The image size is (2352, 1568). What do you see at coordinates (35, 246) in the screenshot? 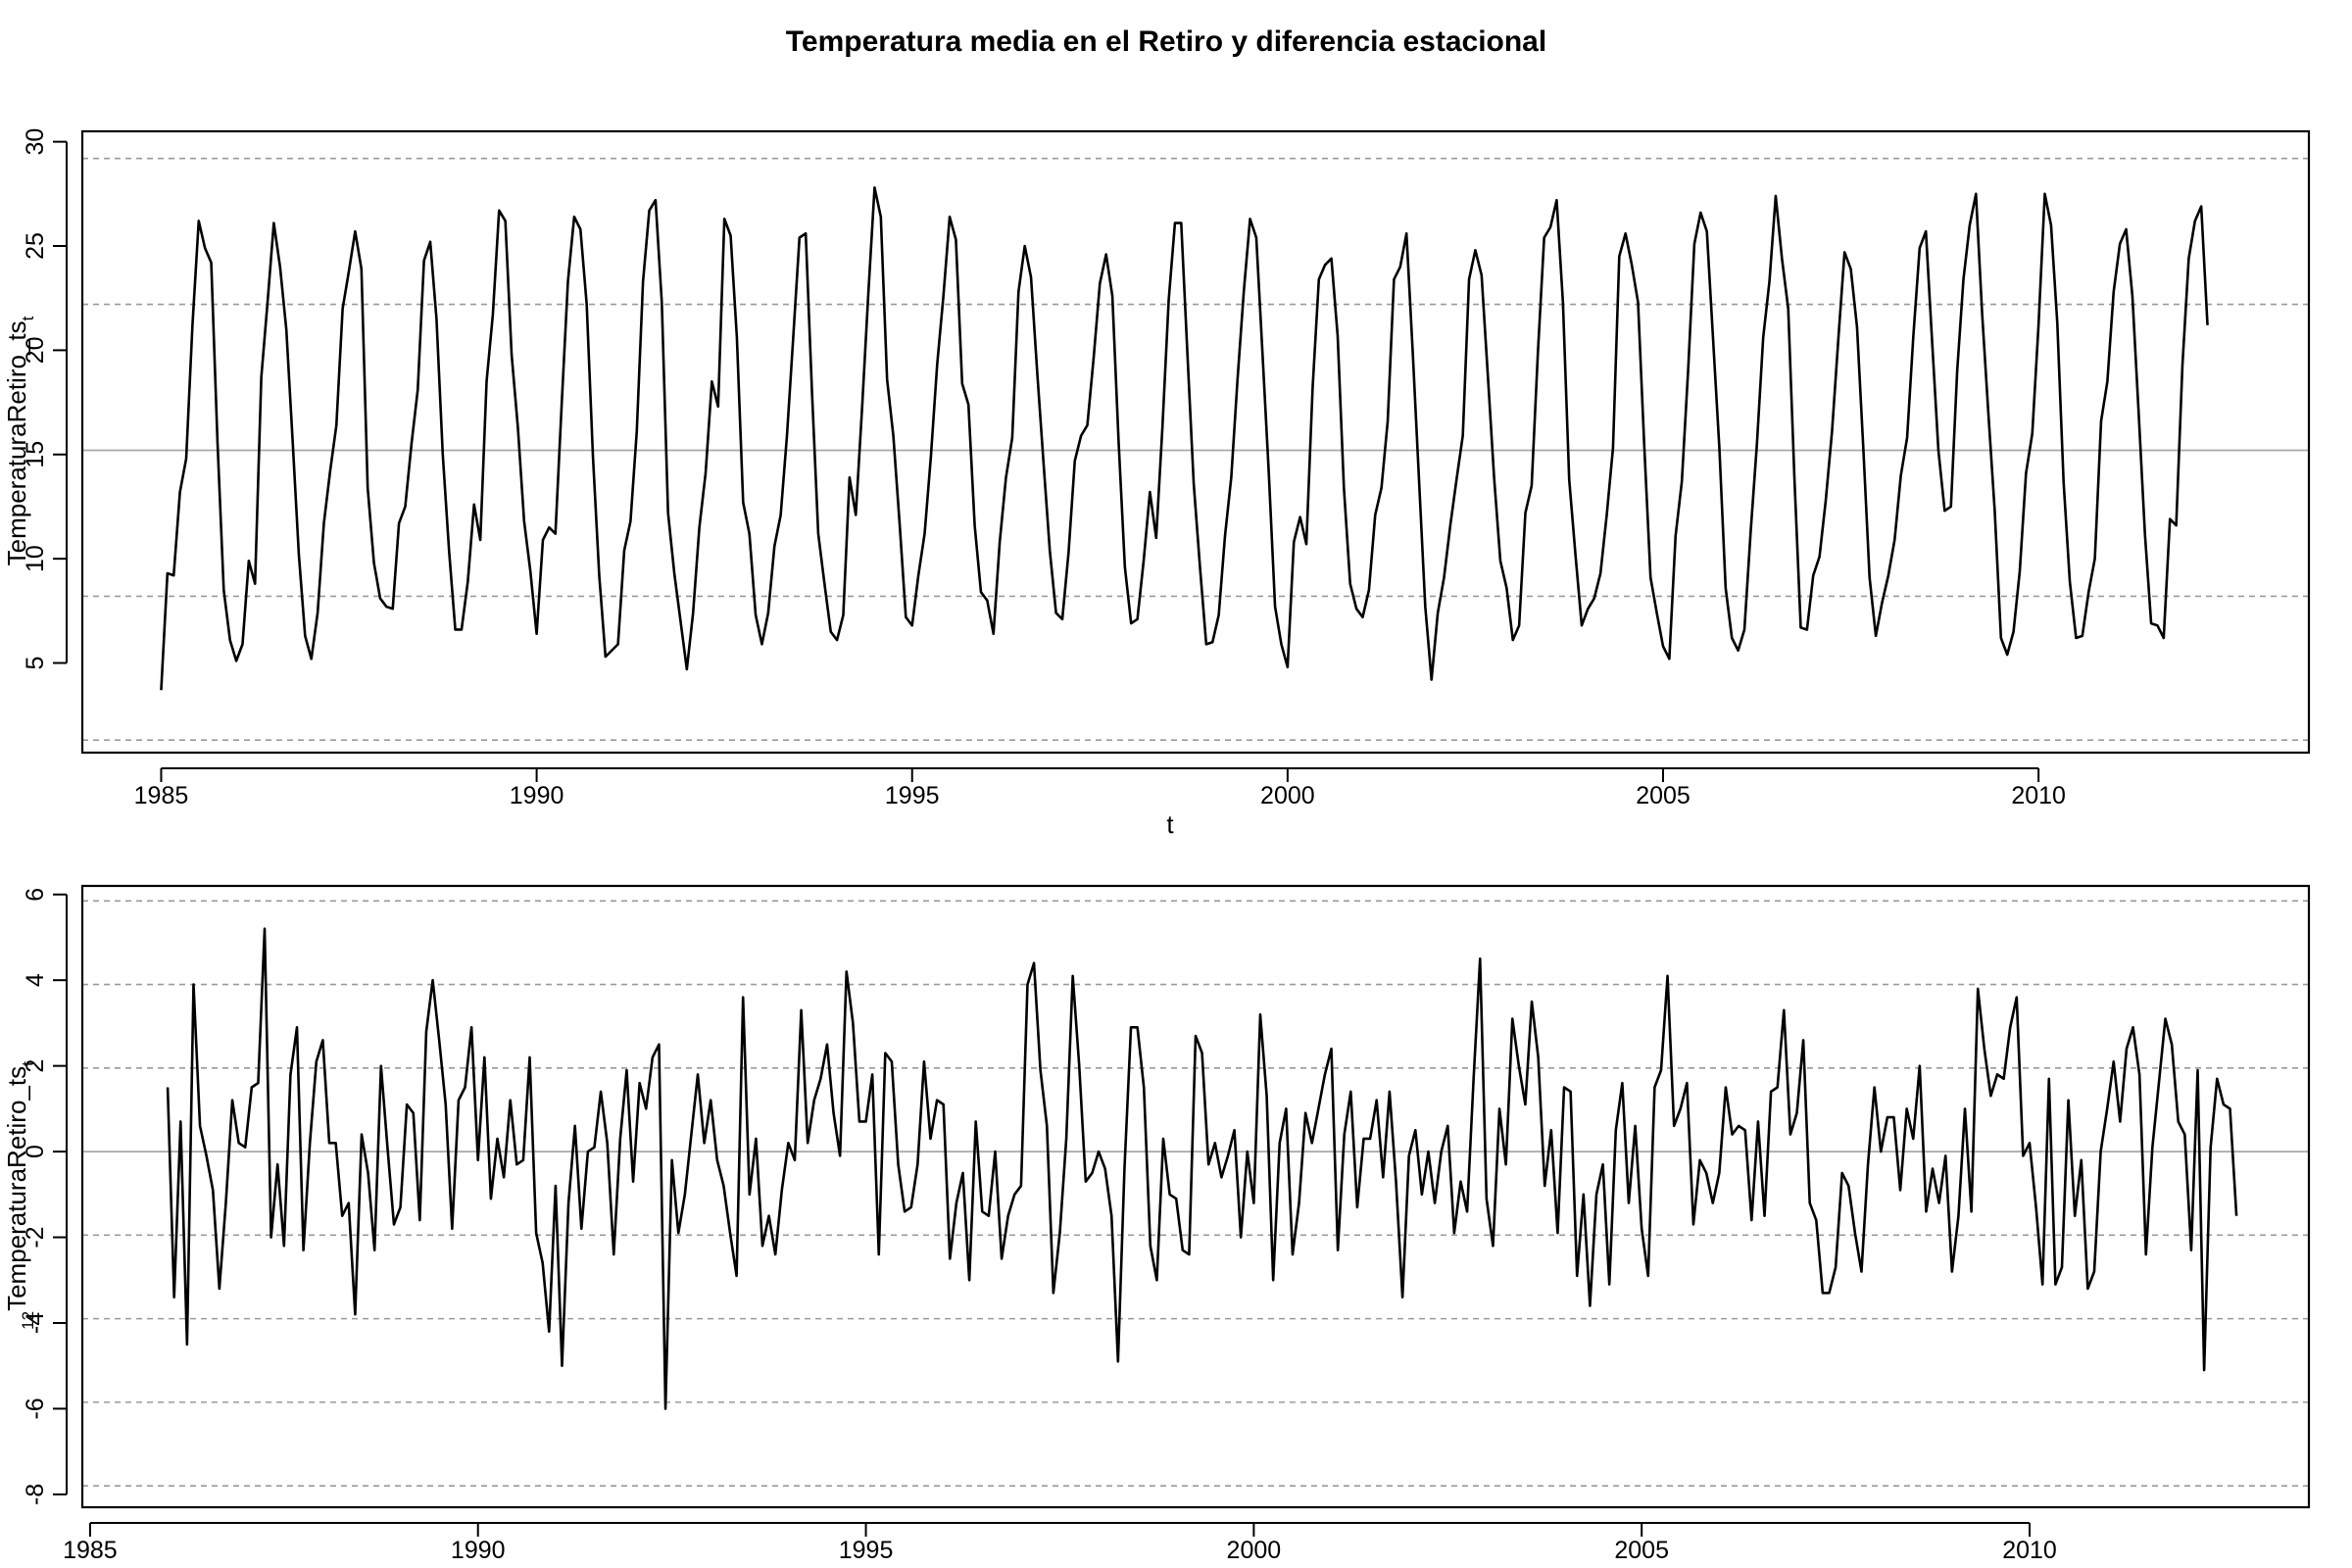
I see `y-tick-label: 25` at bounding box center [35, 246].